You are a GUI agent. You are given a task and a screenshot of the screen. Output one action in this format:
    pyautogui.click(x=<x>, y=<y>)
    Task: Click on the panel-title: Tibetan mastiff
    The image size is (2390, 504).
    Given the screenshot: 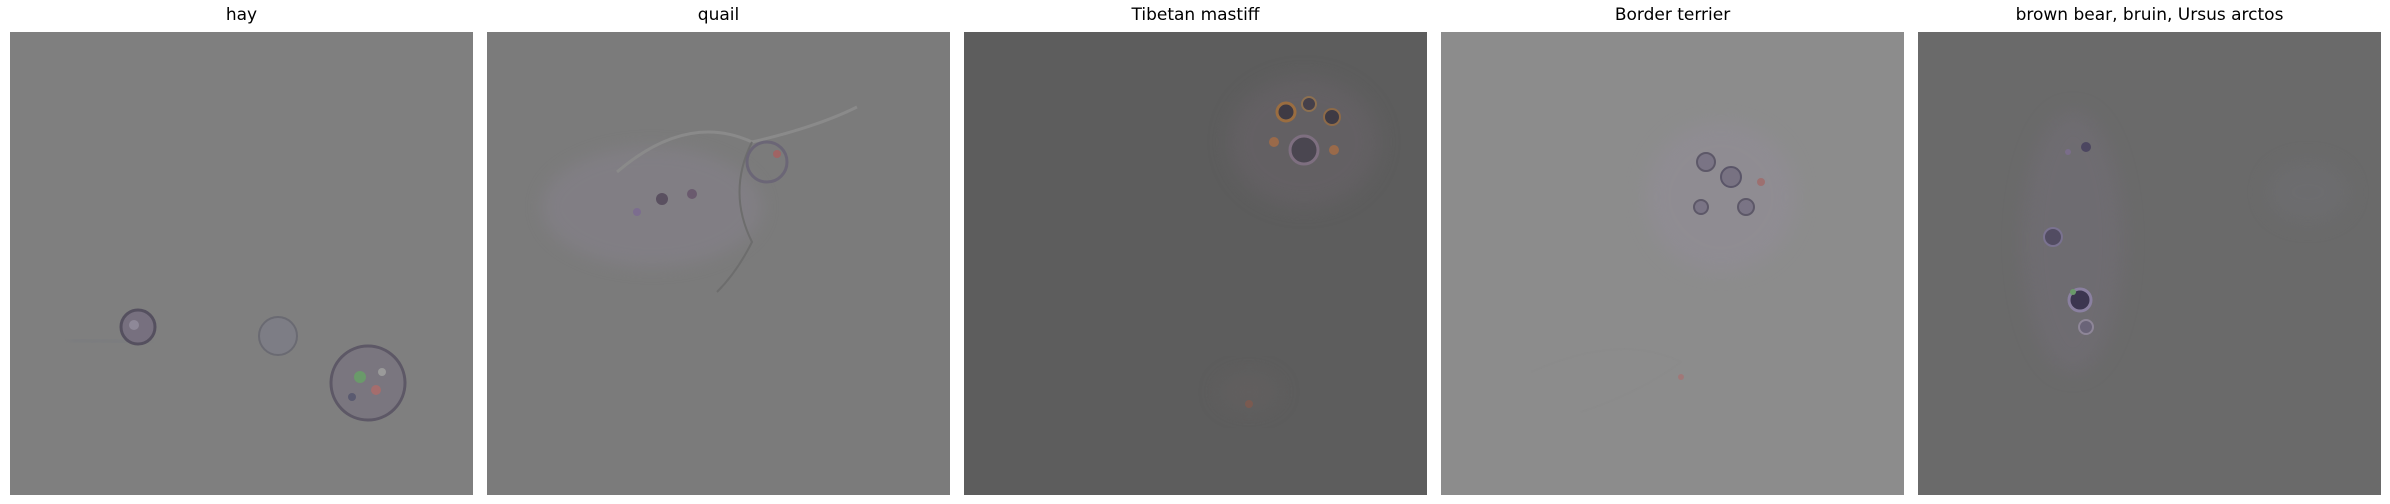 What is the action you would take?
    pyautogui.click(x=1195, y=15)
    